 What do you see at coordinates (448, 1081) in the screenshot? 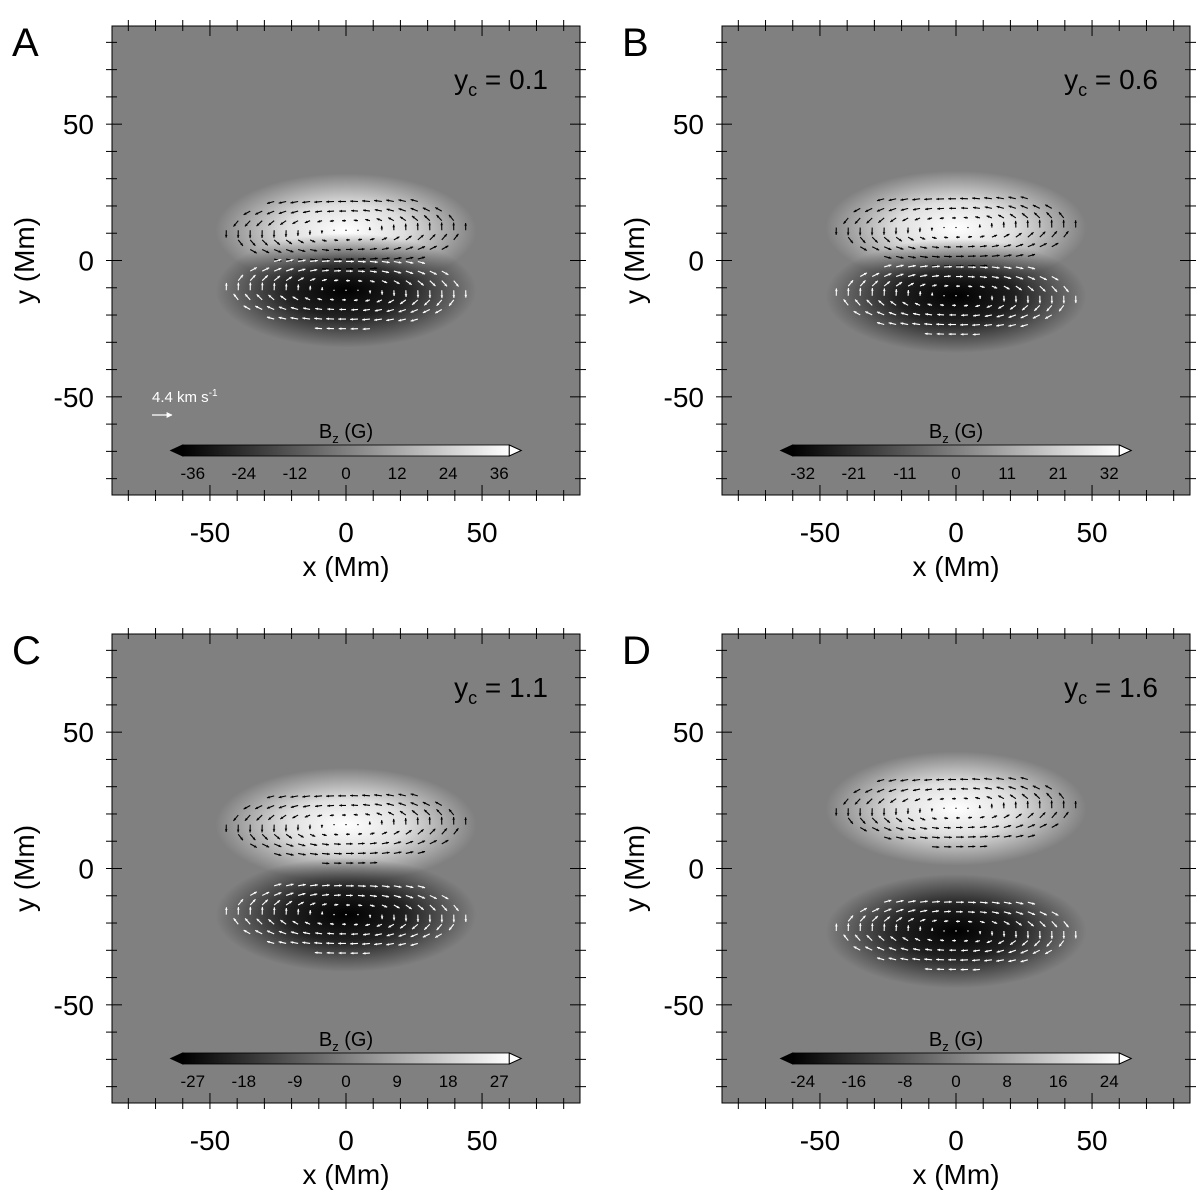
I see `colorbar-tick-label: 18` at bounding box center [448, 1081].